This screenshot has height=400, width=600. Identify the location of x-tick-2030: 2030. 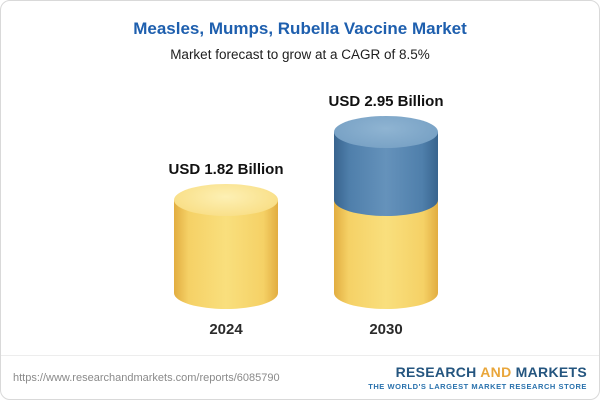
(386, 329).